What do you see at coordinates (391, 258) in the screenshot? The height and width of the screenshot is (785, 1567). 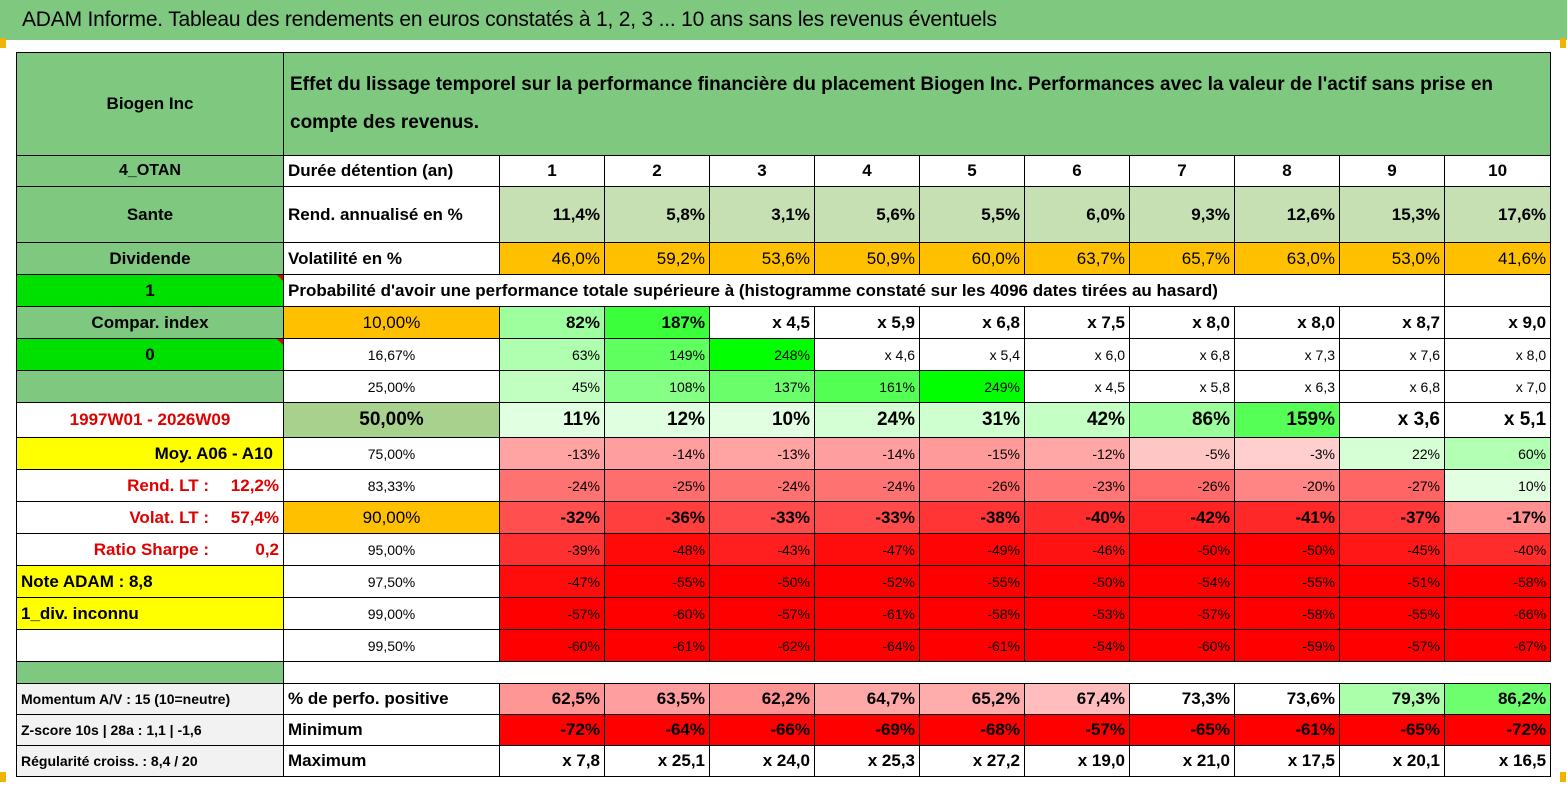 I see `volatility-label: Volatilité en %` at bounding box center [391, 258].